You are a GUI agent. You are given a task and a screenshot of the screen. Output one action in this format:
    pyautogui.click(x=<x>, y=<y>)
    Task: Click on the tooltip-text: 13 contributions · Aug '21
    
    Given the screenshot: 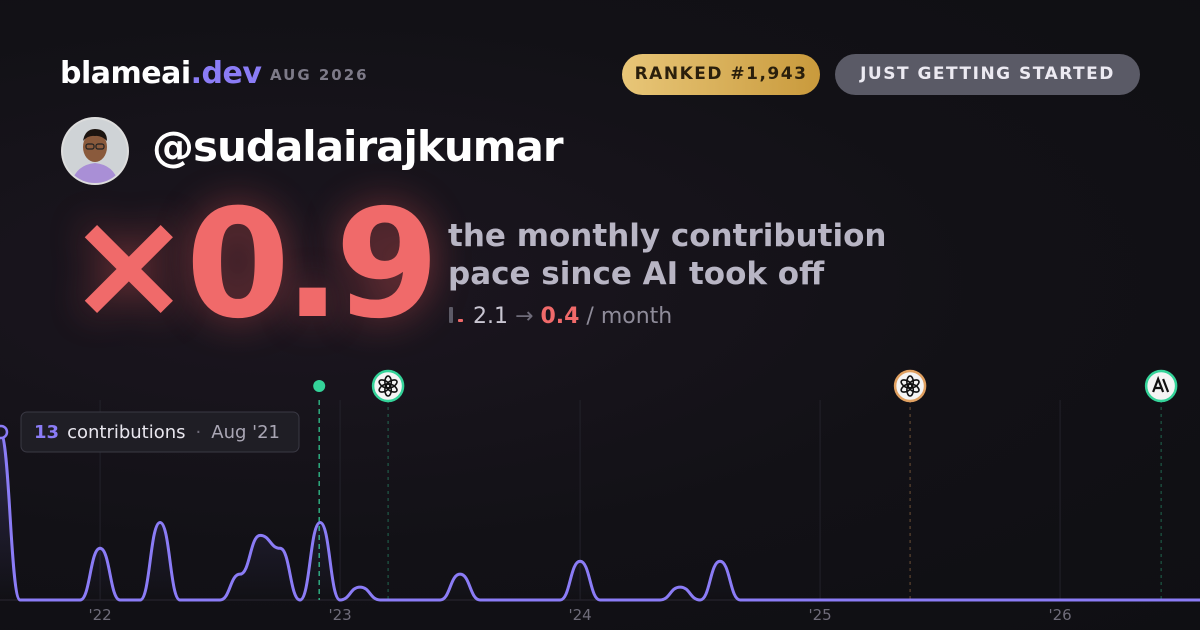 What is the action you would take?
    pyautogui.click(x=157, y=432)
    